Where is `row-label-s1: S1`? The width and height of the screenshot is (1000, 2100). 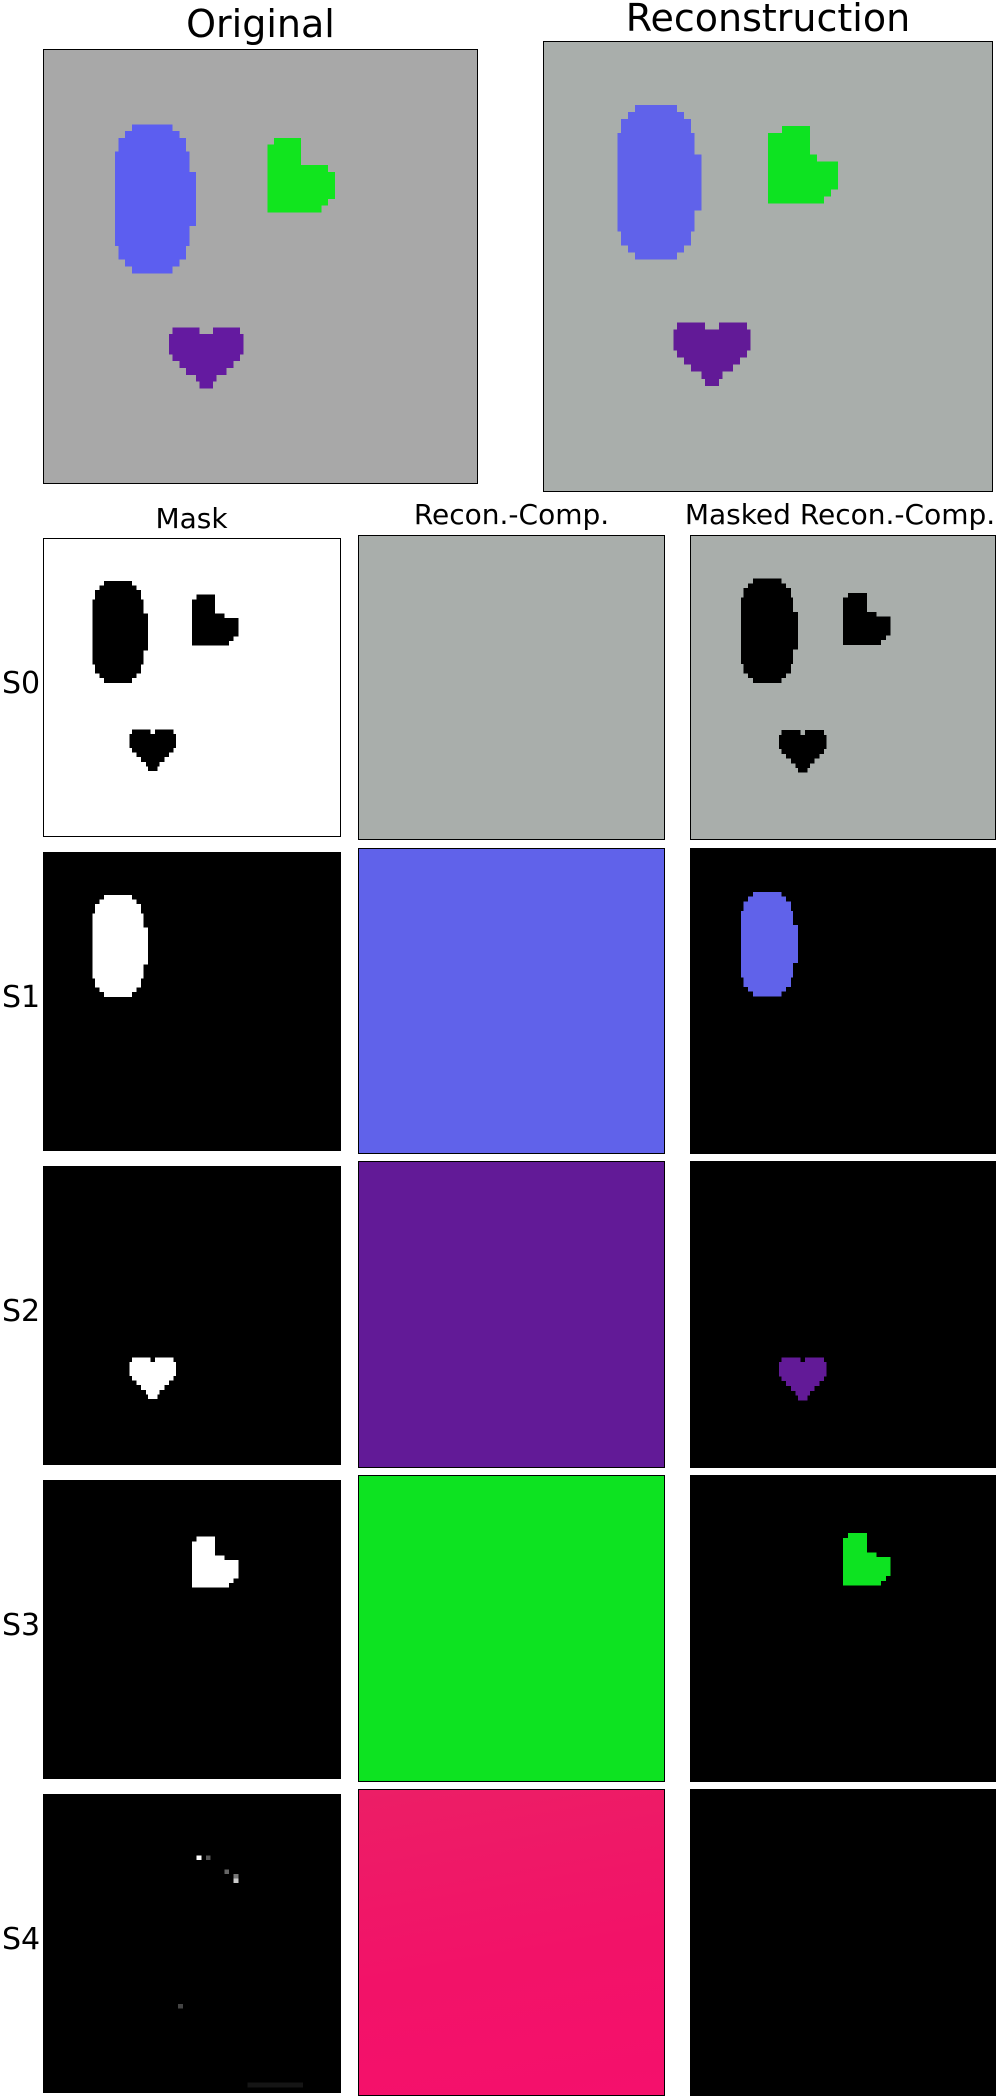 row-label-s1: S1 is located at coordinates (21, 997).